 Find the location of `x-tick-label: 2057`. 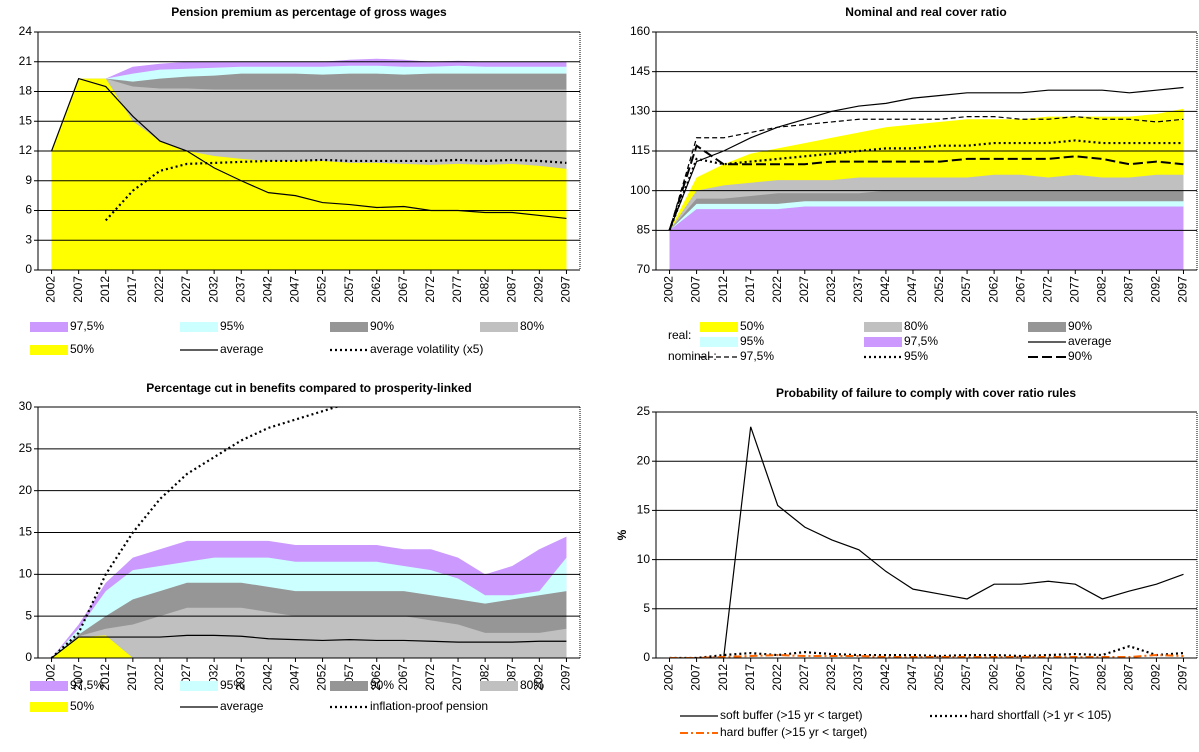

x-tick-label: 2057 is located at coordinates (349, 289).